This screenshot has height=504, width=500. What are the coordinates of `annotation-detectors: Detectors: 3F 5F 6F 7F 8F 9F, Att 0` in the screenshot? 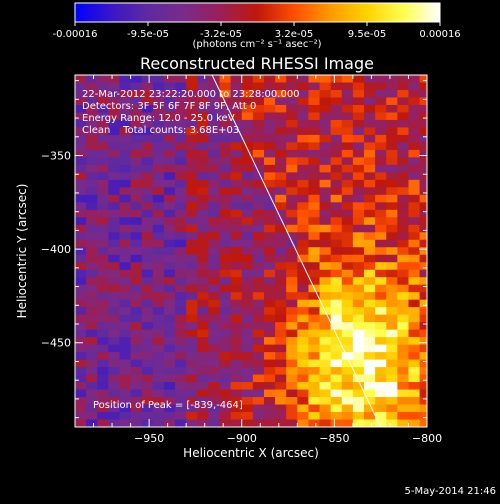 It's located at (169, 106).